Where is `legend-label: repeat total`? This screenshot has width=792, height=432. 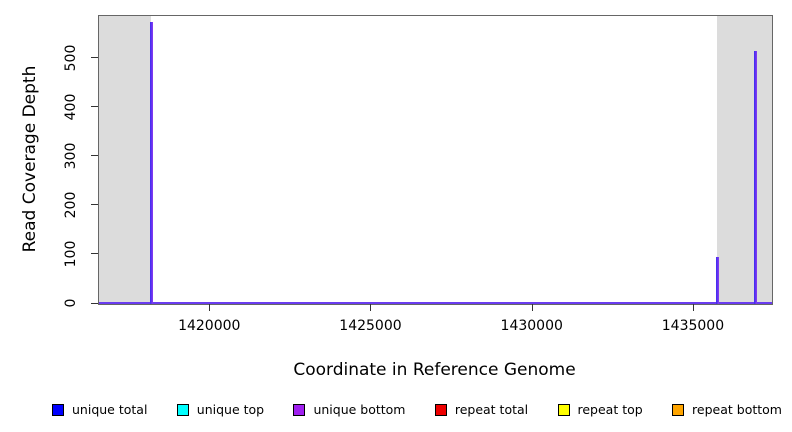
legend-label: repeat total is located at coordinates (491, 409).